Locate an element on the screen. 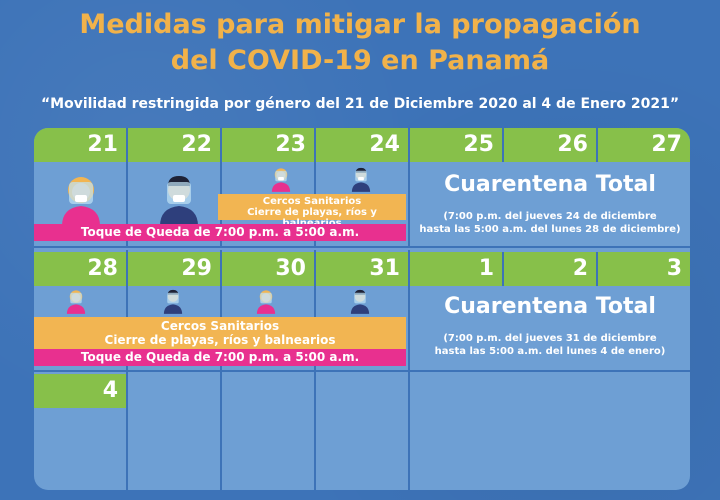 The image size is (720, 500). day-header: 22 is located at coordinates (175, 145).